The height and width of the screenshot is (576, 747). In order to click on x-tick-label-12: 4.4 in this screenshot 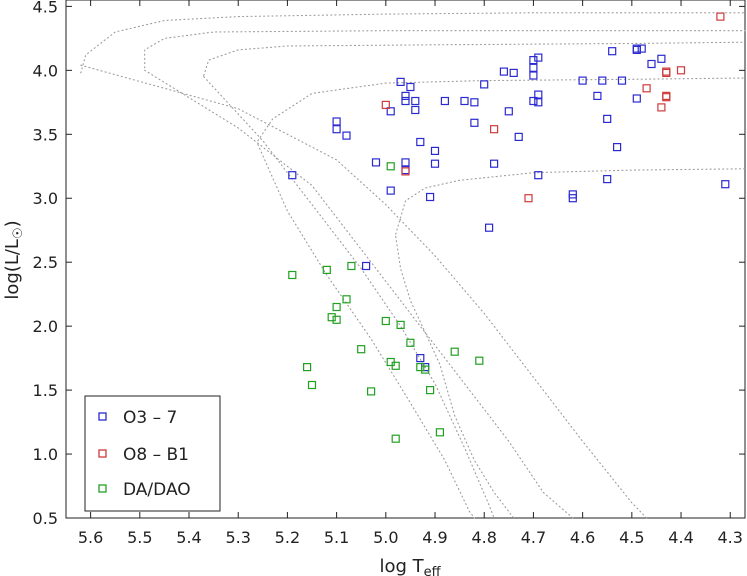, I will do `click(680, 537)`.